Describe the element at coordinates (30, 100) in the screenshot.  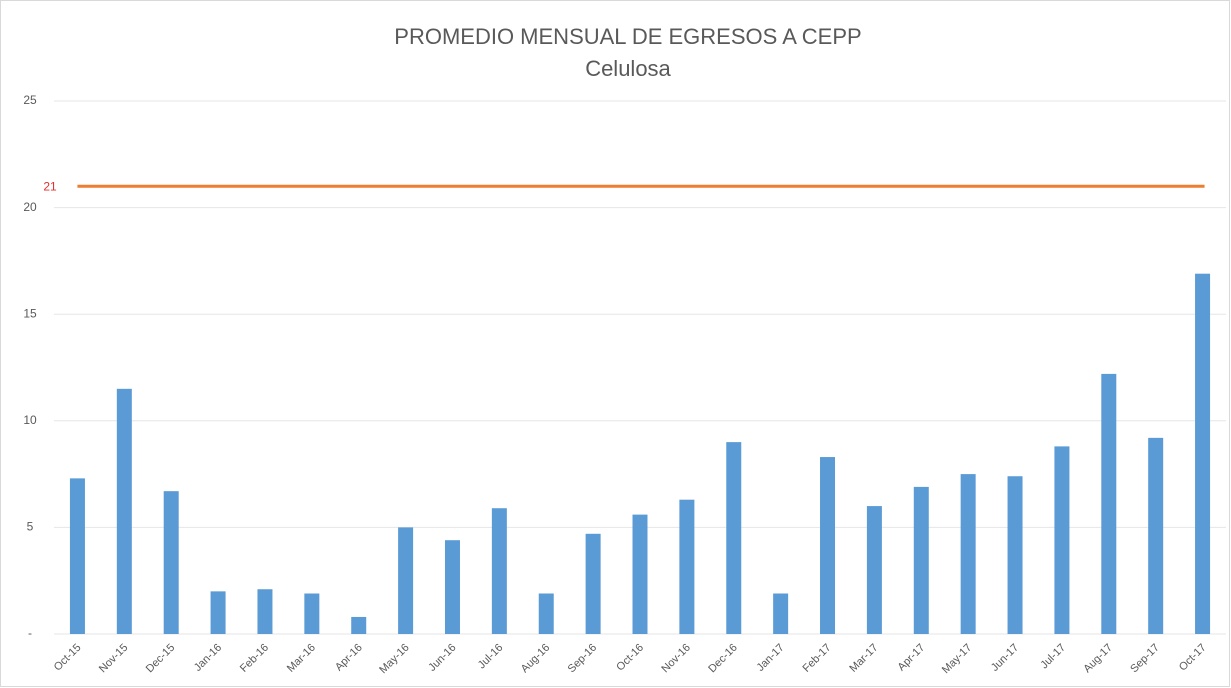
I see `y-tick-label: 25` at that location.